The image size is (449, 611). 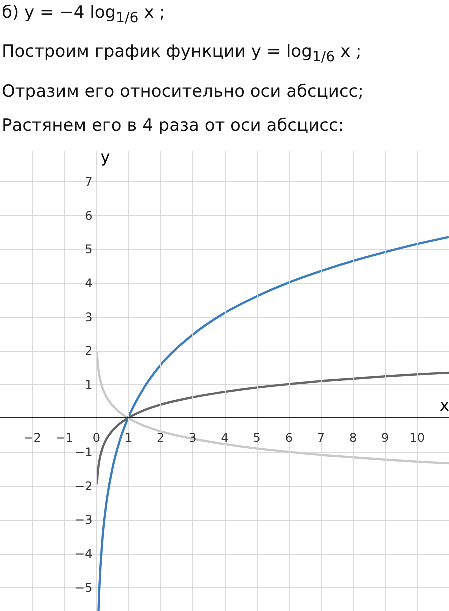 I want to click on text: Отразим его относительно оси абсцисс;, so click(x=183, y=91).